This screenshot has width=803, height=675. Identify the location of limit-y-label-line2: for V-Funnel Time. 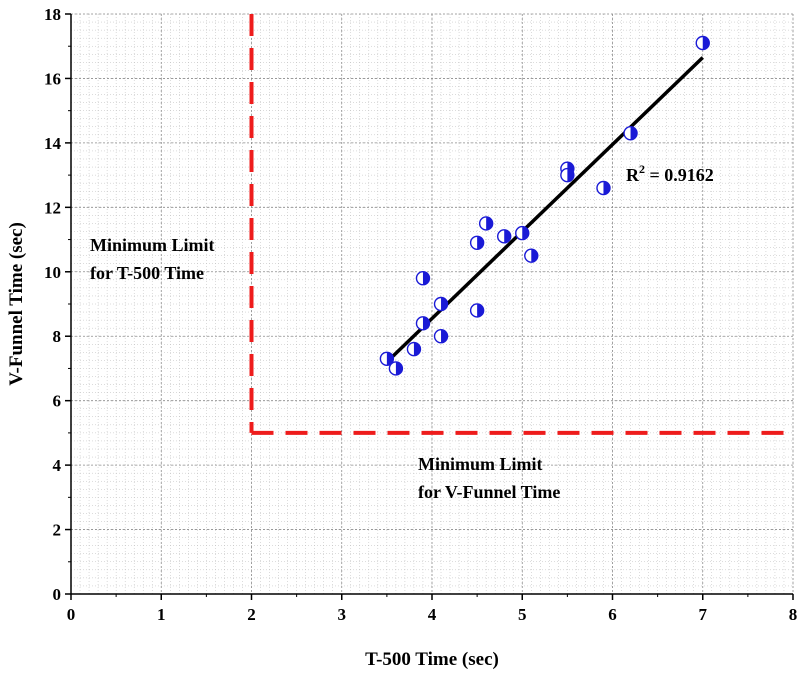
(489, 492).